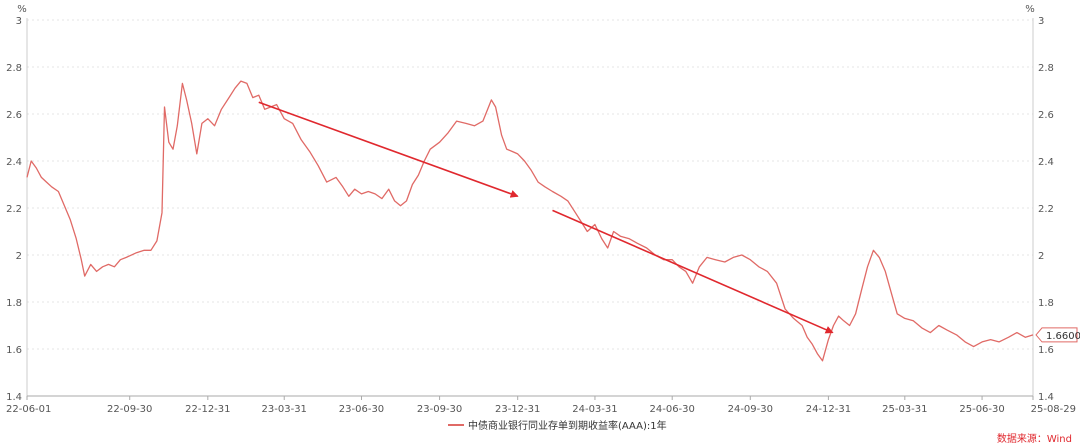 Image resolution: width=1080 pixels, height=446 pixels. Describe the element at coordinates (1046, 115) in the screenshot. I see `y-tick-label-right: 2.6` at that location.